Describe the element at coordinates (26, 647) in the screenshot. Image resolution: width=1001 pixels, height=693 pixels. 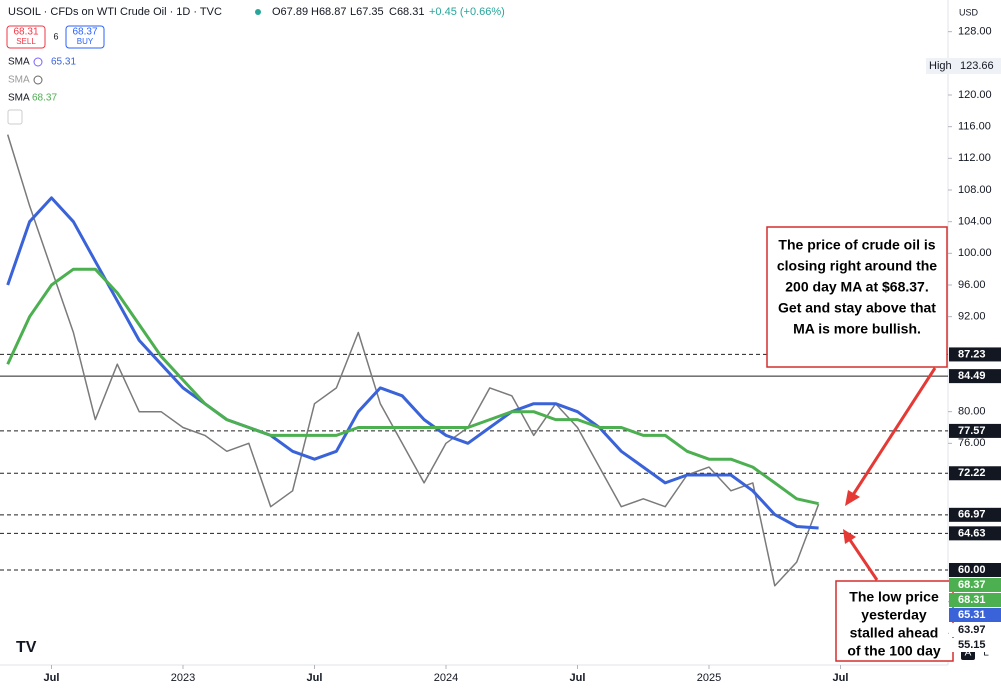
I see `tv-logo: TV` at that location.